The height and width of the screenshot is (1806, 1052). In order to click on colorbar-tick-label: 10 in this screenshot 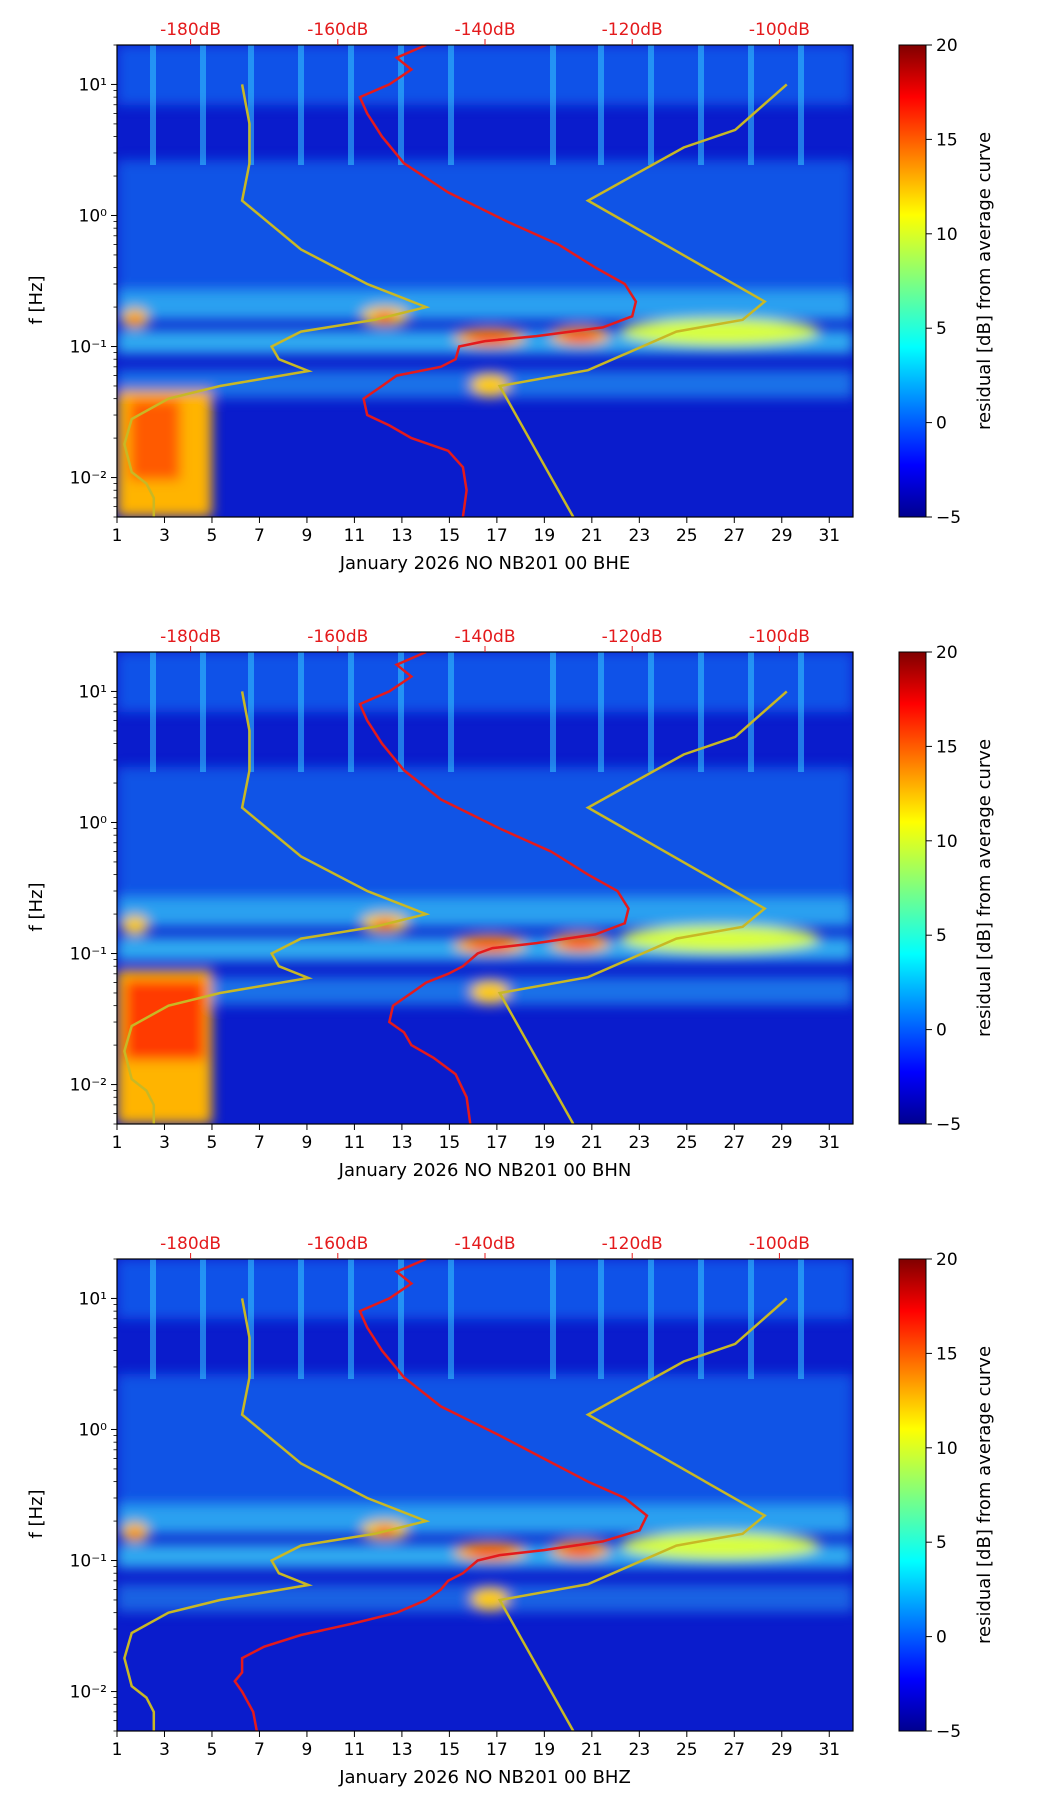, I will do `click(947, 235)`.